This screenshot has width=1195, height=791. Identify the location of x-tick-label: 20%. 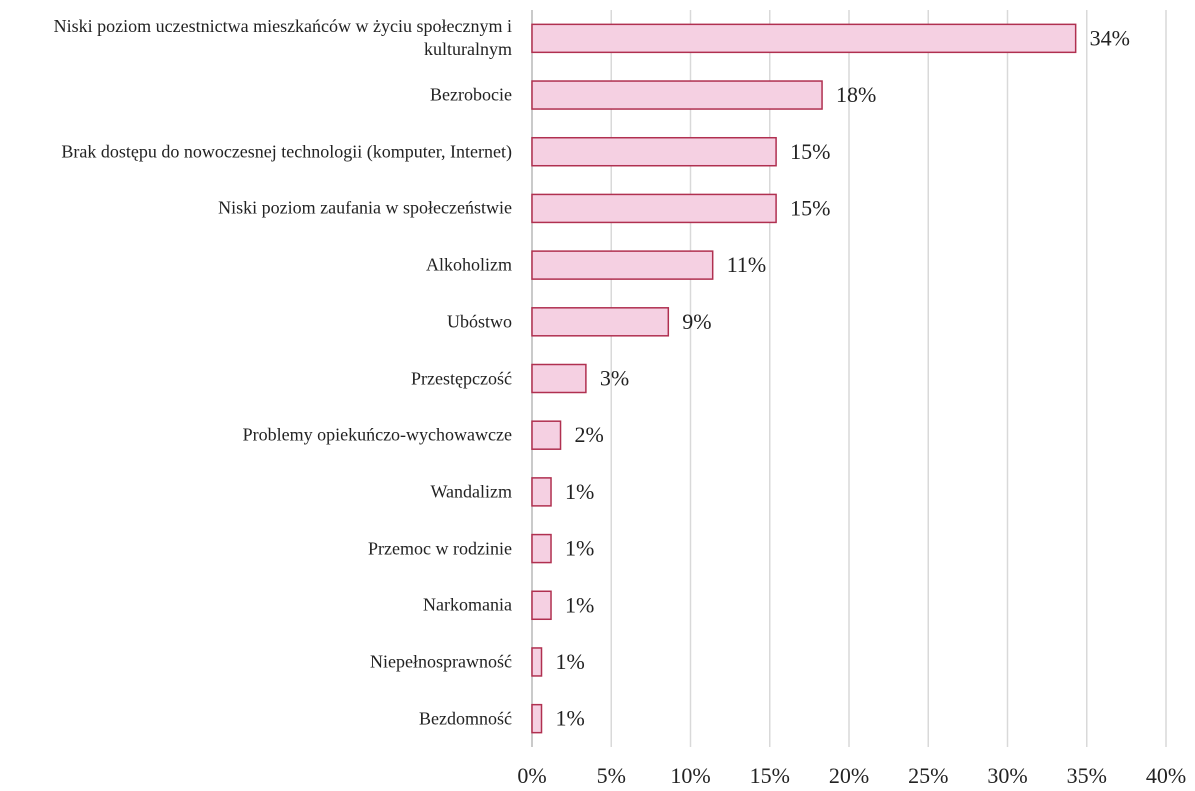
(849, 775).